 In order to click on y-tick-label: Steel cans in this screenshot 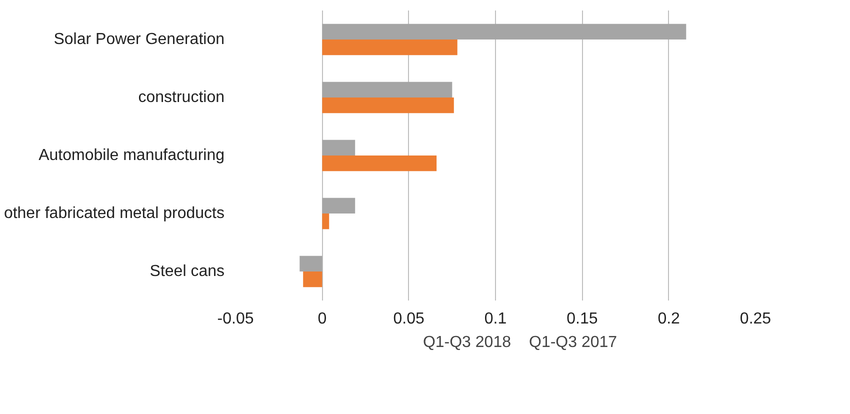, I will do `click(187, 271)`.